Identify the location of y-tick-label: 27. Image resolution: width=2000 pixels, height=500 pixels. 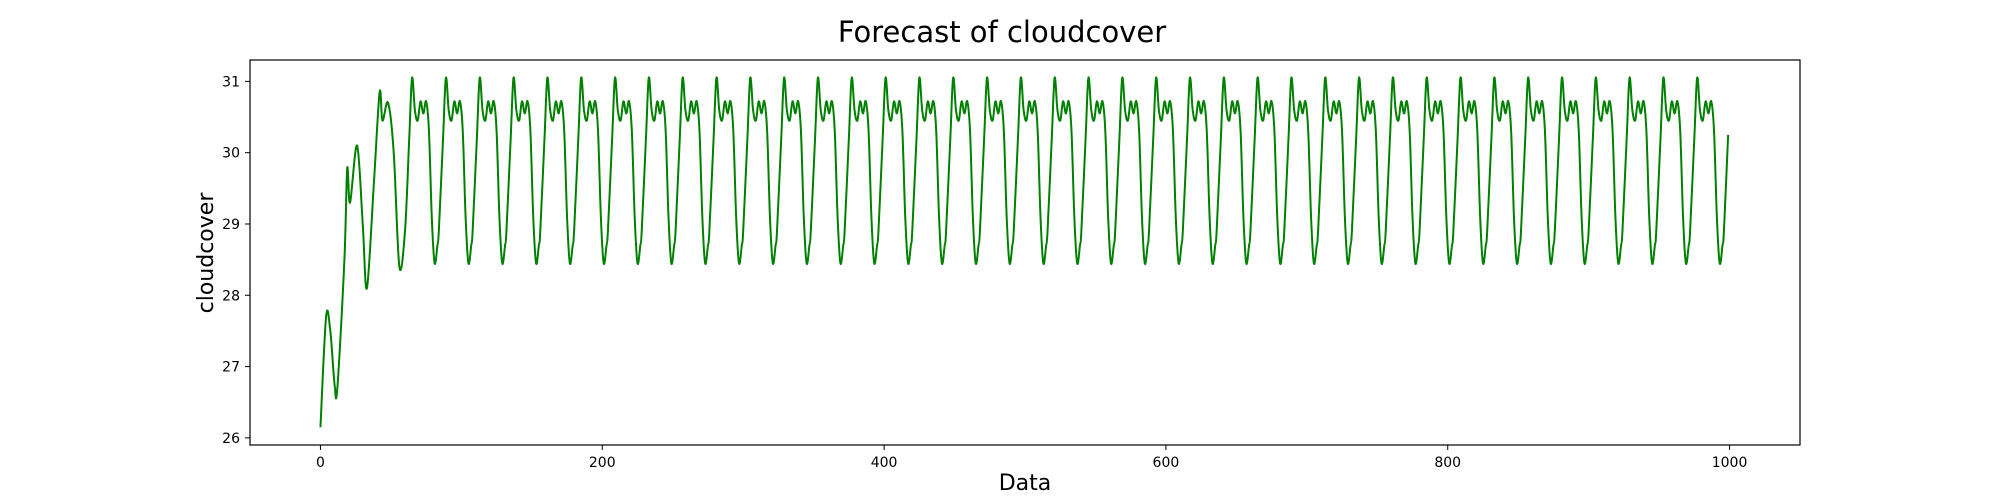
(231, 368).